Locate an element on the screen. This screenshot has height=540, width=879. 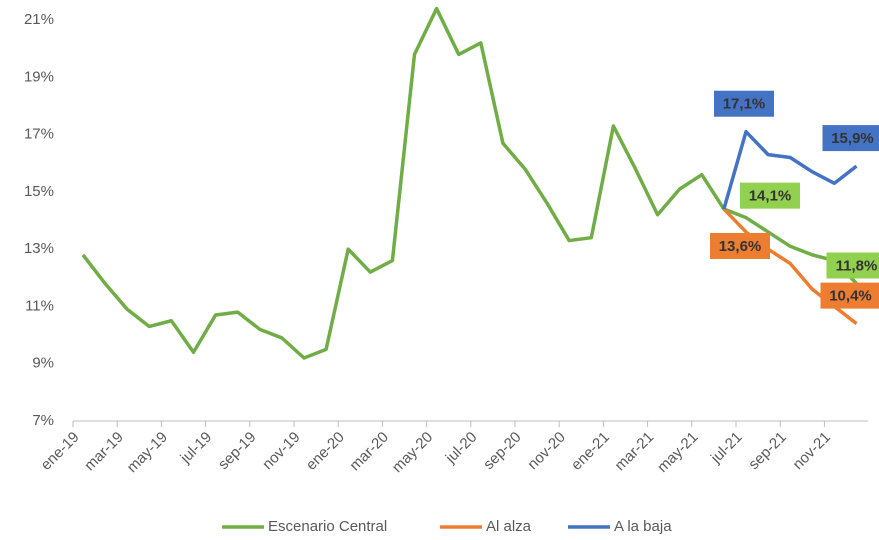
y-tick-label: 9% is located at coordinates (43, 363).